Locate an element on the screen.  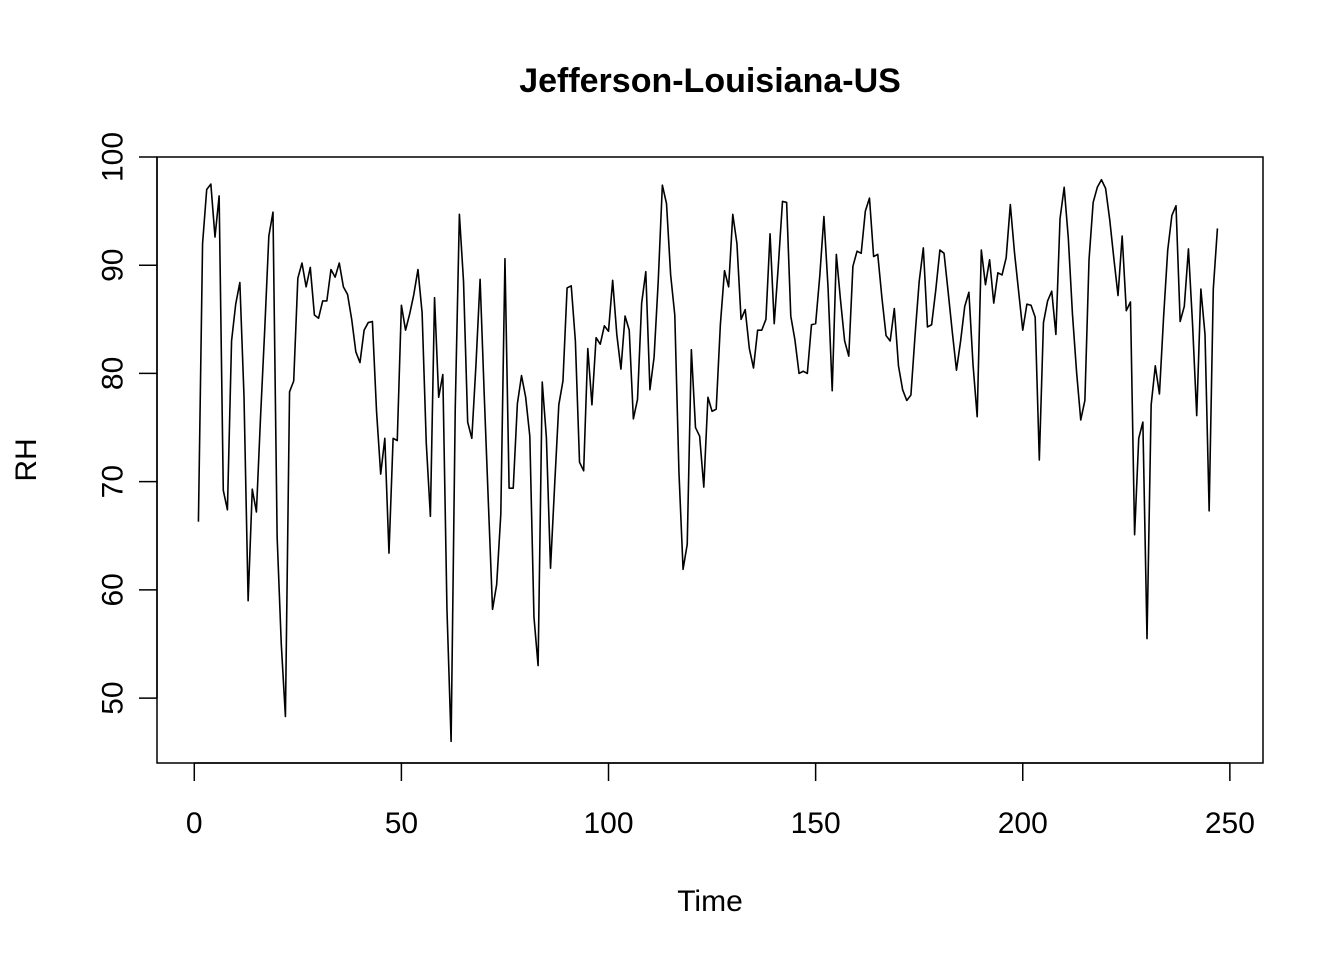
x-tick-label: 200 is located at coordinates (1023, 823).